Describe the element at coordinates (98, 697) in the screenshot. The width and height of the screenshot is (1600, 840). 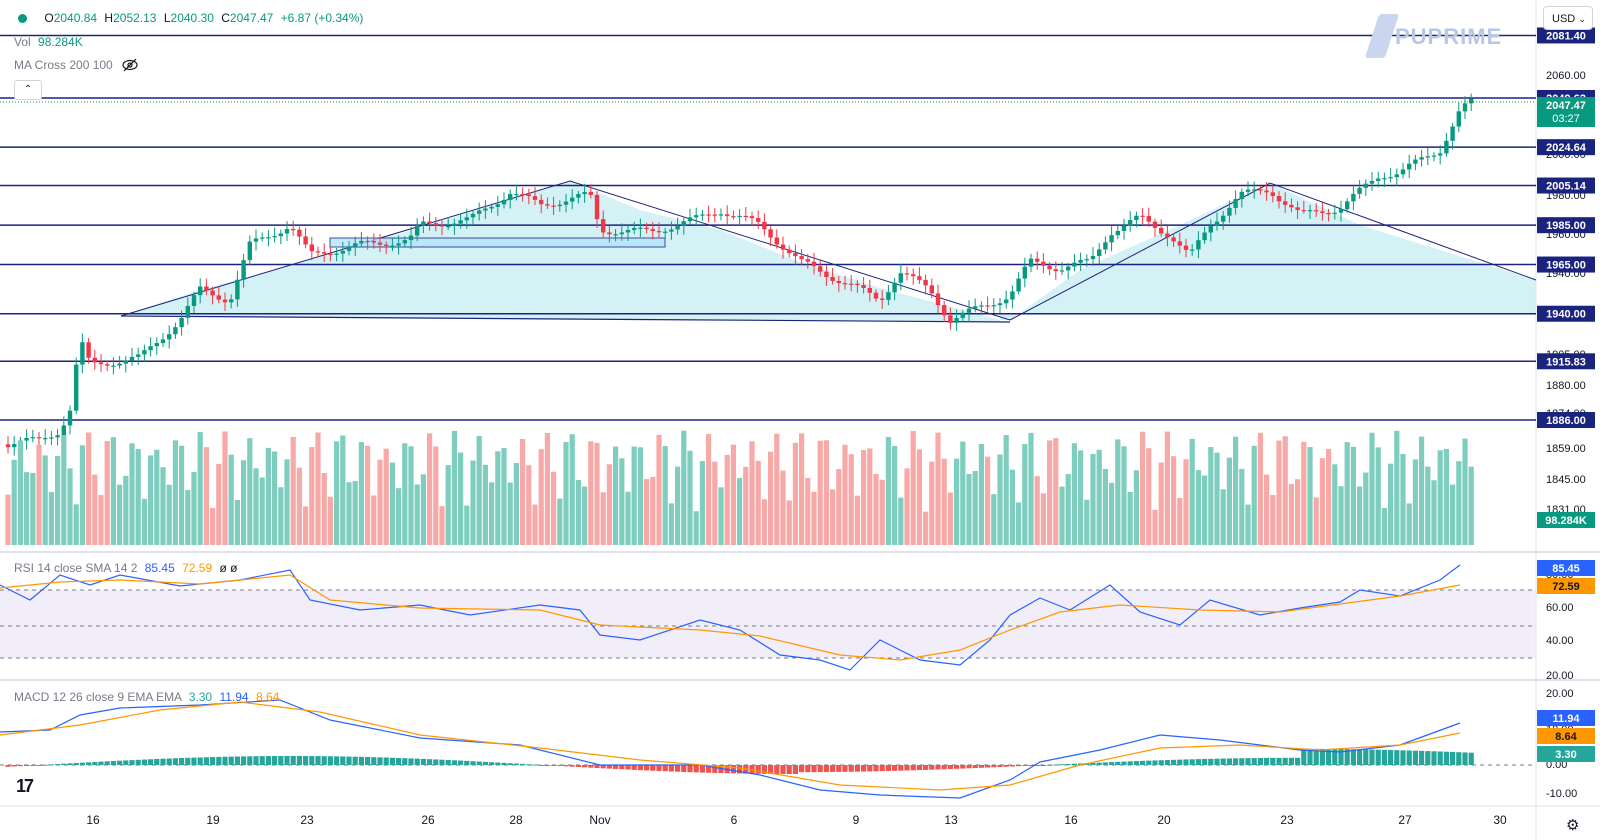
I see `macd-label: MACD 12 26 close 9 EMA EMA` at that location.